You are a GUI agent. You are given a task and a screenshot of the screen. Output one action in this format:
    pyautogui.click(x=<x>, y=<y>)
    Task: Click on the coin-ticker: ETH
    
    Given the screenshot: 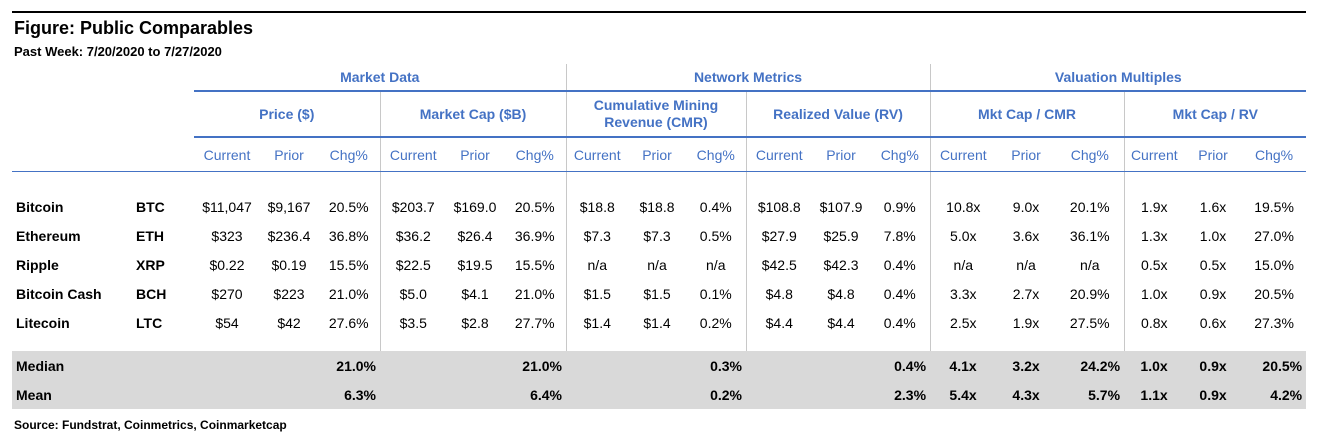 What is the action you would take?
    pyautogui.click(x=150, y=235)
    